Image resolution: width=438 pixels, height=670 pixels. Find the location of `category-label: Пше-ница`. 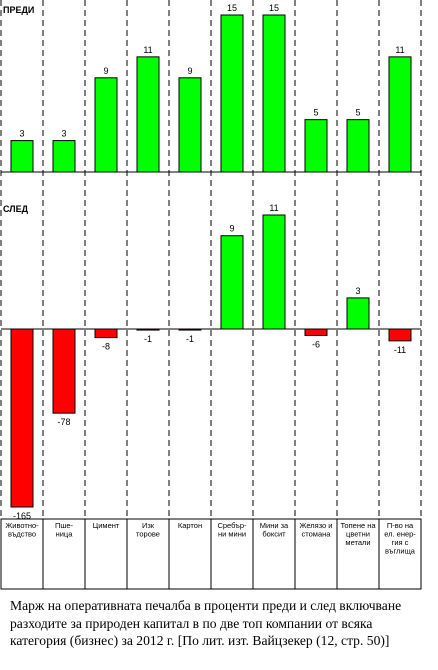

category-label: Пше-ница is located at coordinates (64, 530).